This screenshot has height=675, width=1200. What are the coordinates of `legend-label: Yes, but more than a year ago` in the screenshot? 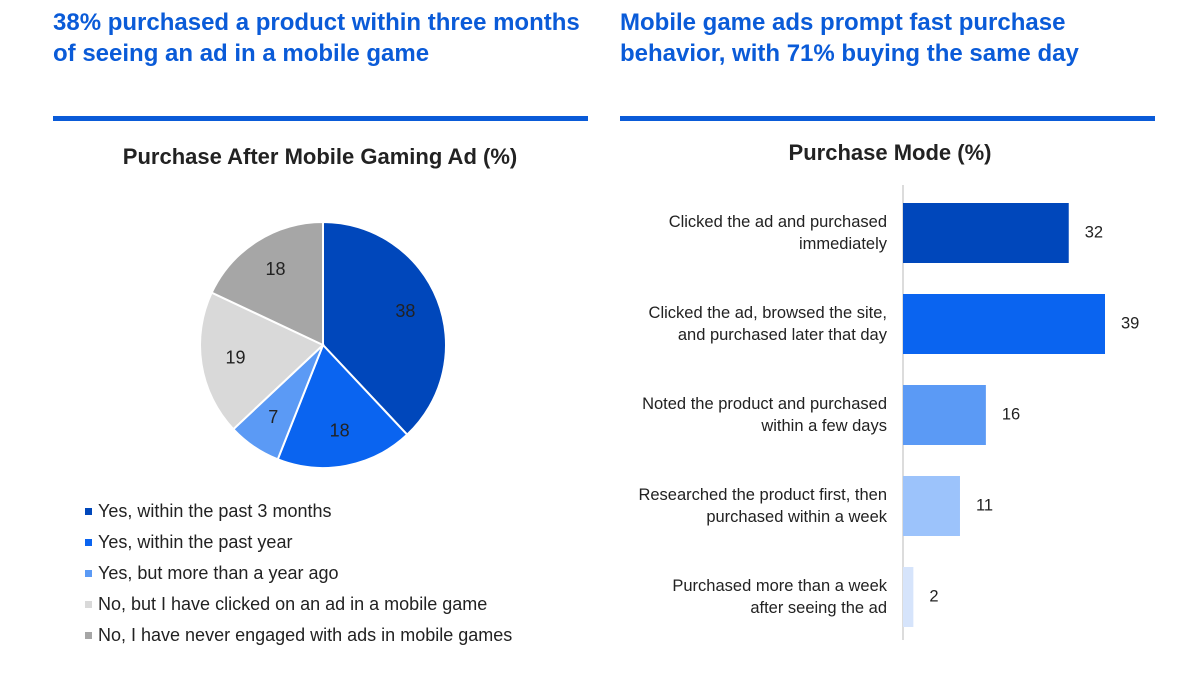 It's located at (218, 573).